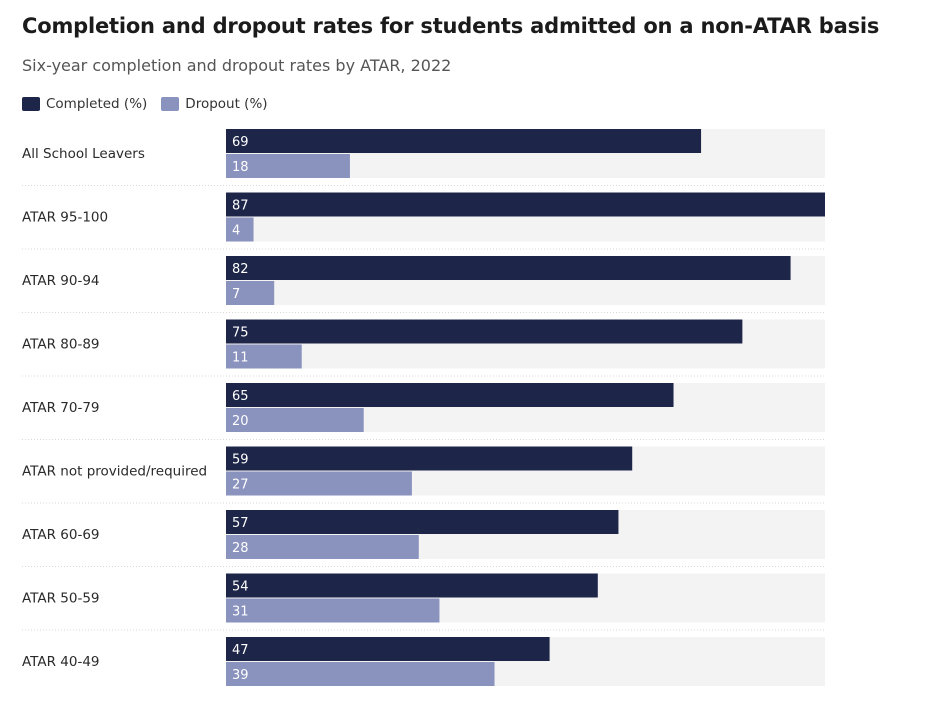  I want to click on data-label-completed: 69, so click(240, 142).